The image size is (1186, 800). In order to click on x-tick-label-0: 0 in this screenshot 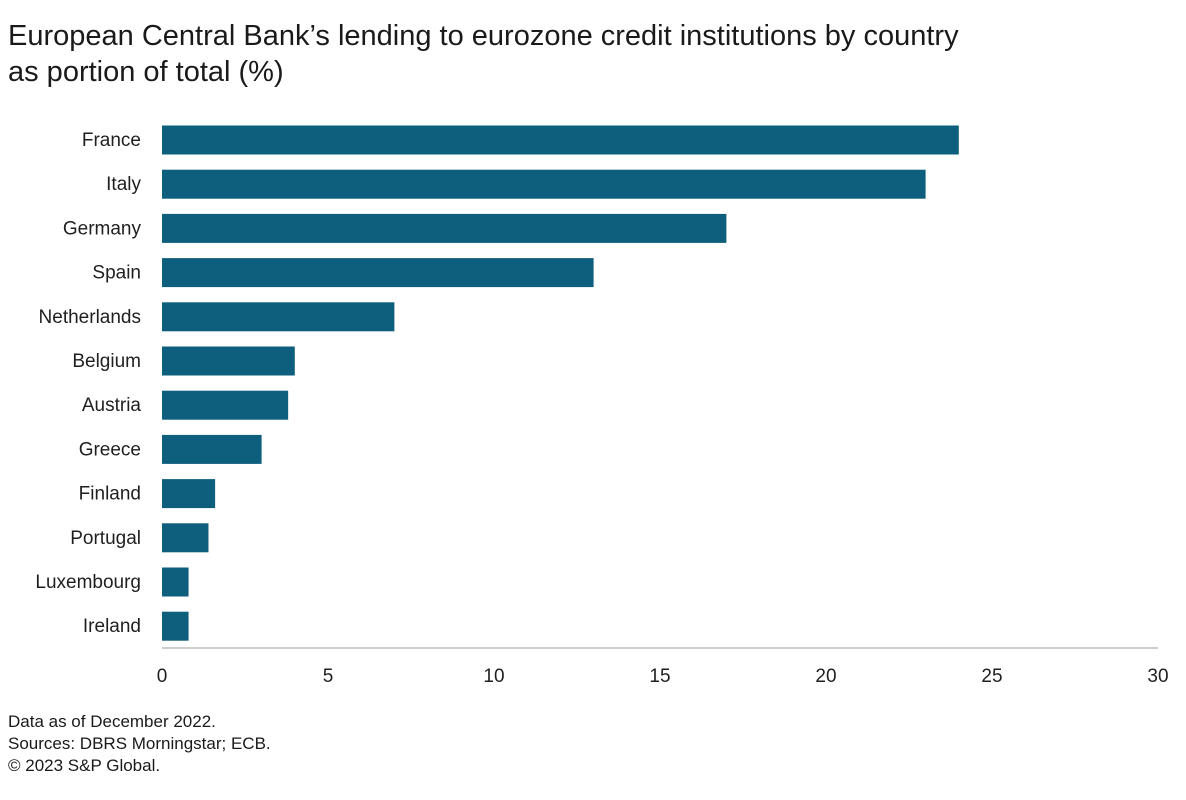, I will do `click(162, 676)`.